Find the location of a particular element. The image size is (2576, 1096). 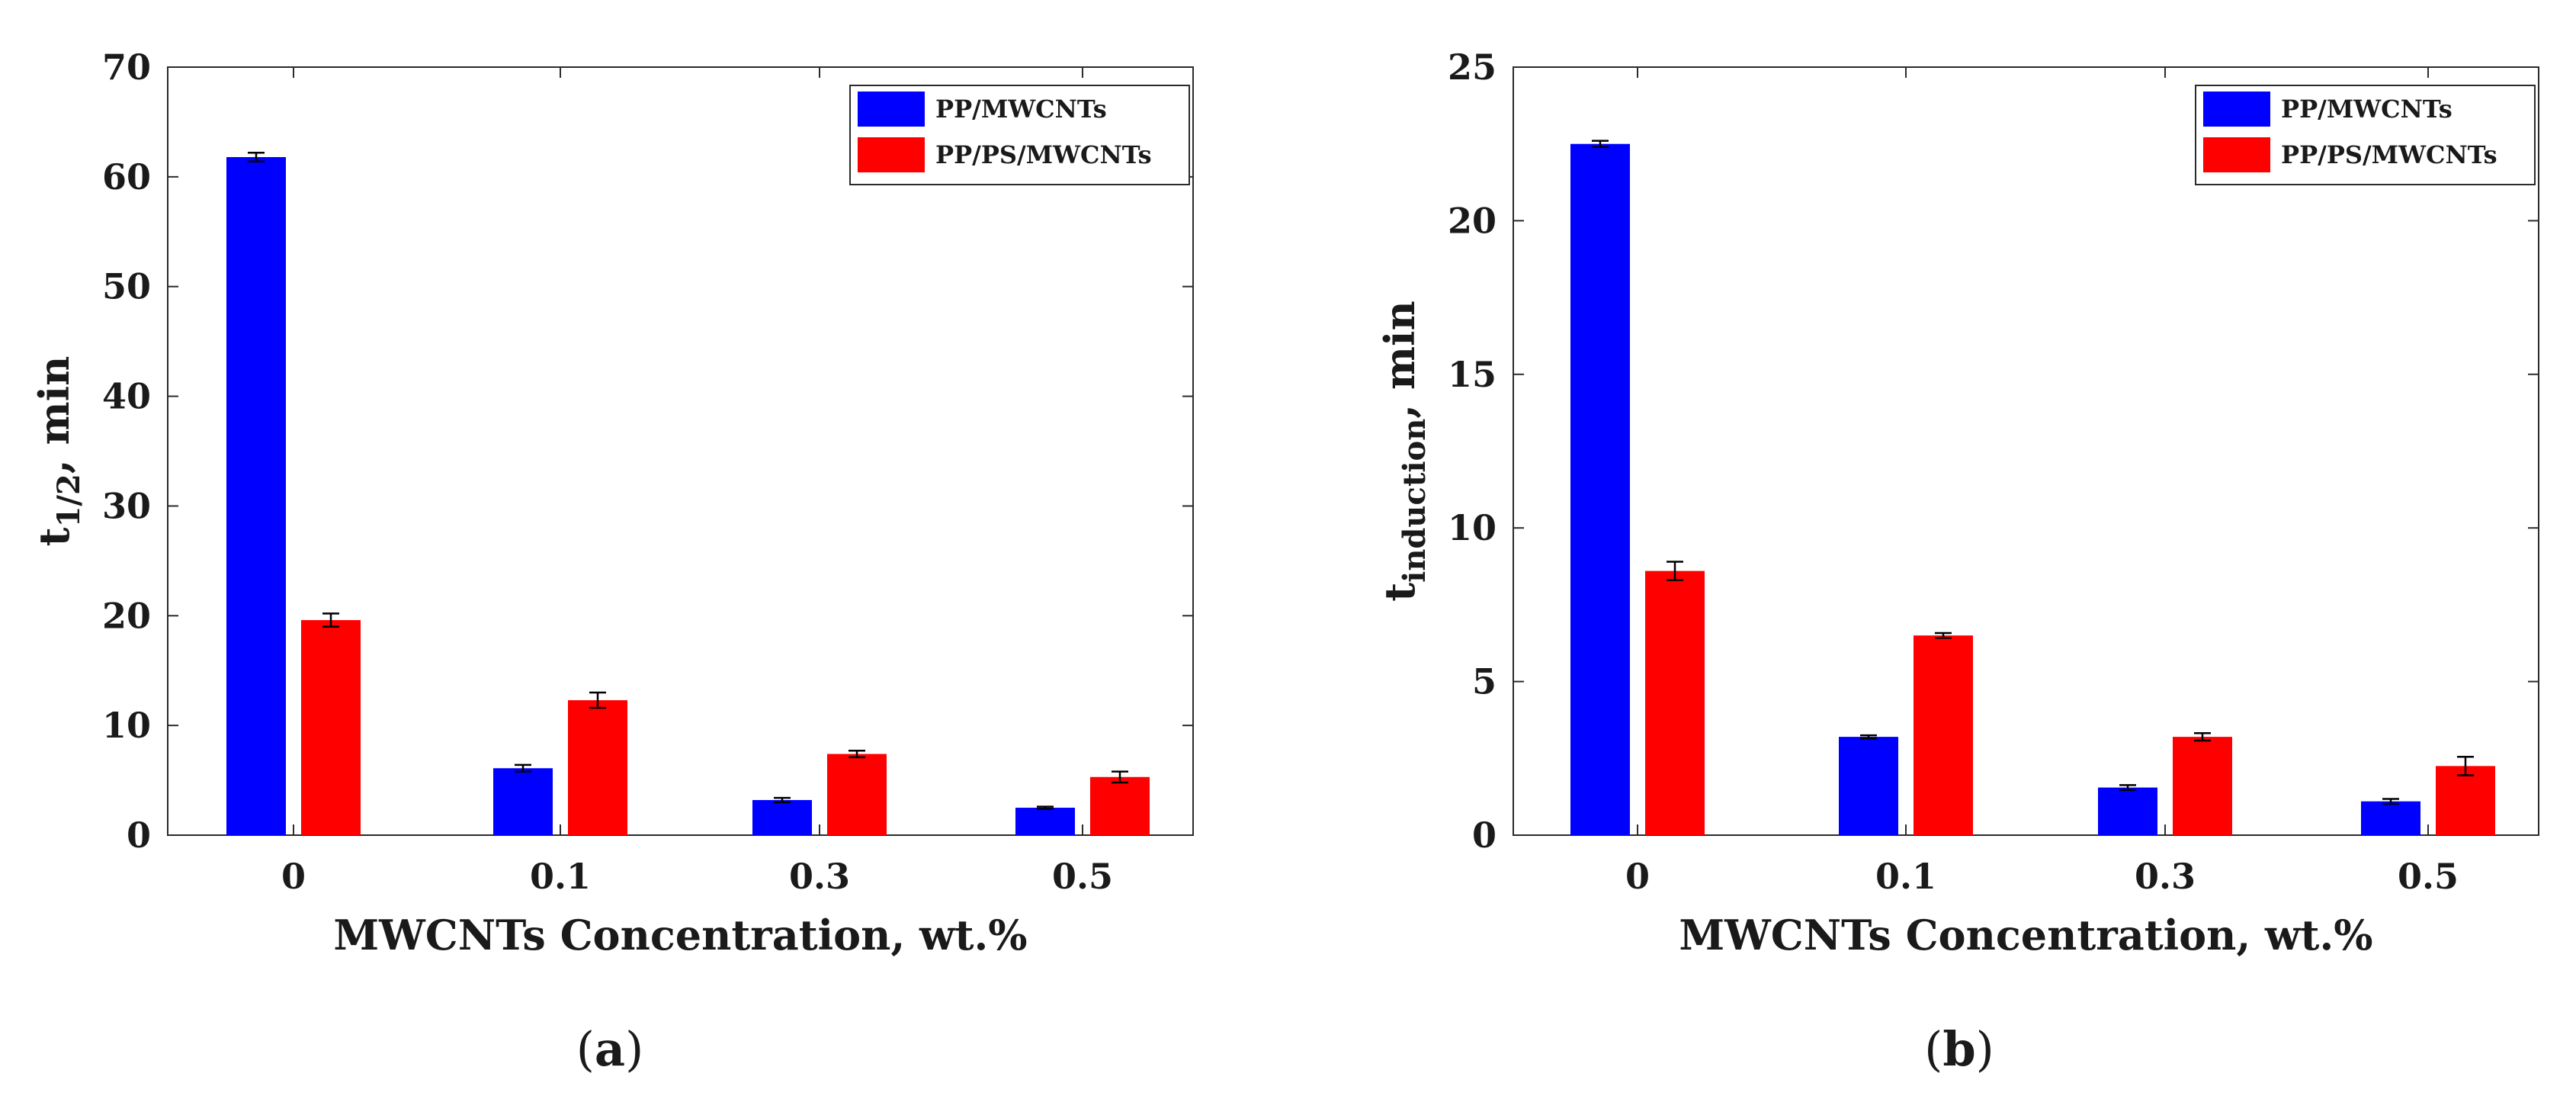

panel-label: (b) is located at coordinates (1959, 1049).